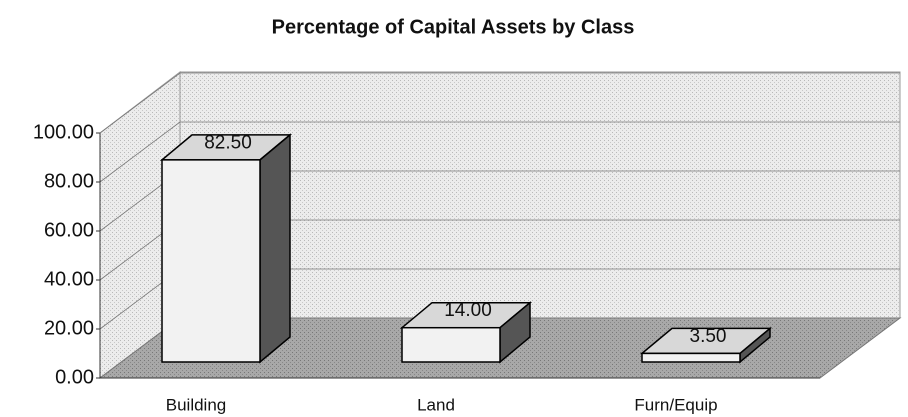 The image size is (908, 417). I want to click on y-tick-label: 40.00, so click(69, 279).